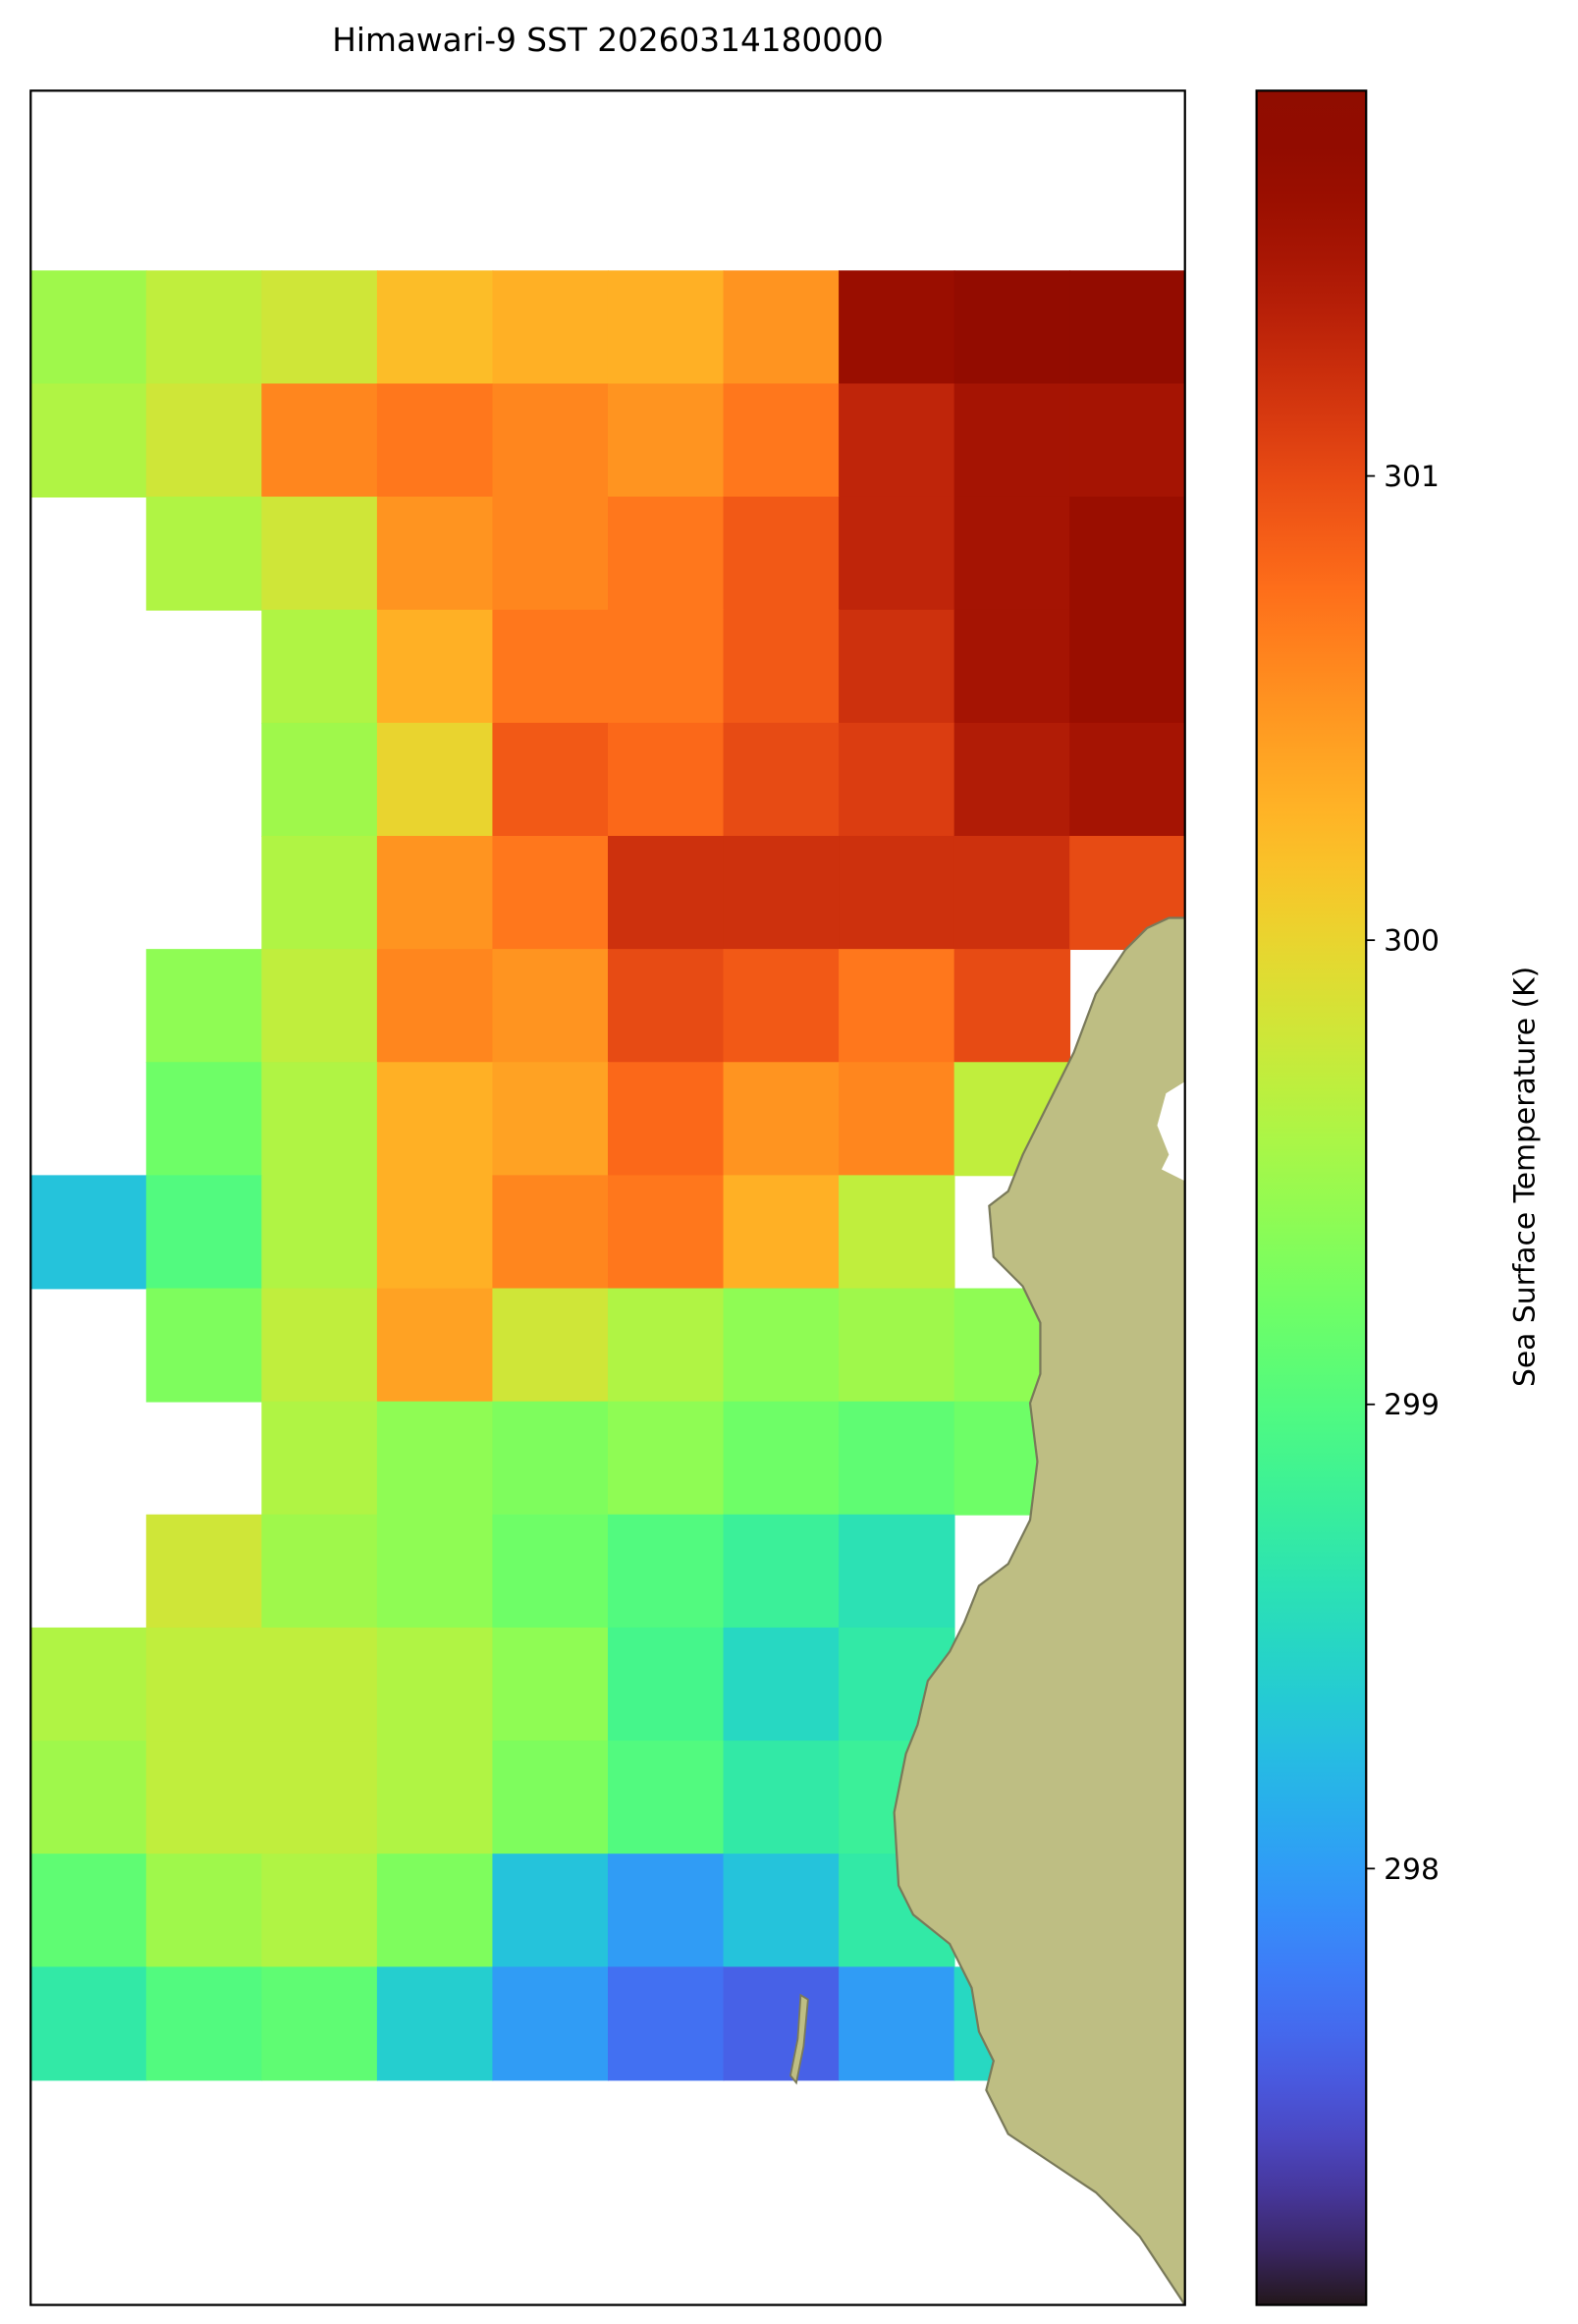 This screenshot has height=2324, width=1578. Describe the element at coordinates (1412, 941) in the screenshot. I see `colorbar-tick-label: 300` at that location.